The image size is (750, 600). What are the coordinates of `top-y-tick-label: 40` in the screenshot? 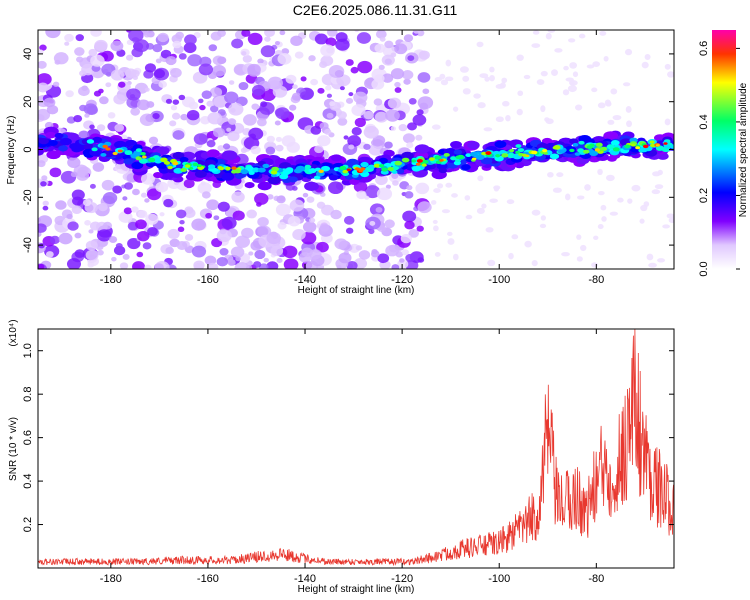 It's located at (28, 54).